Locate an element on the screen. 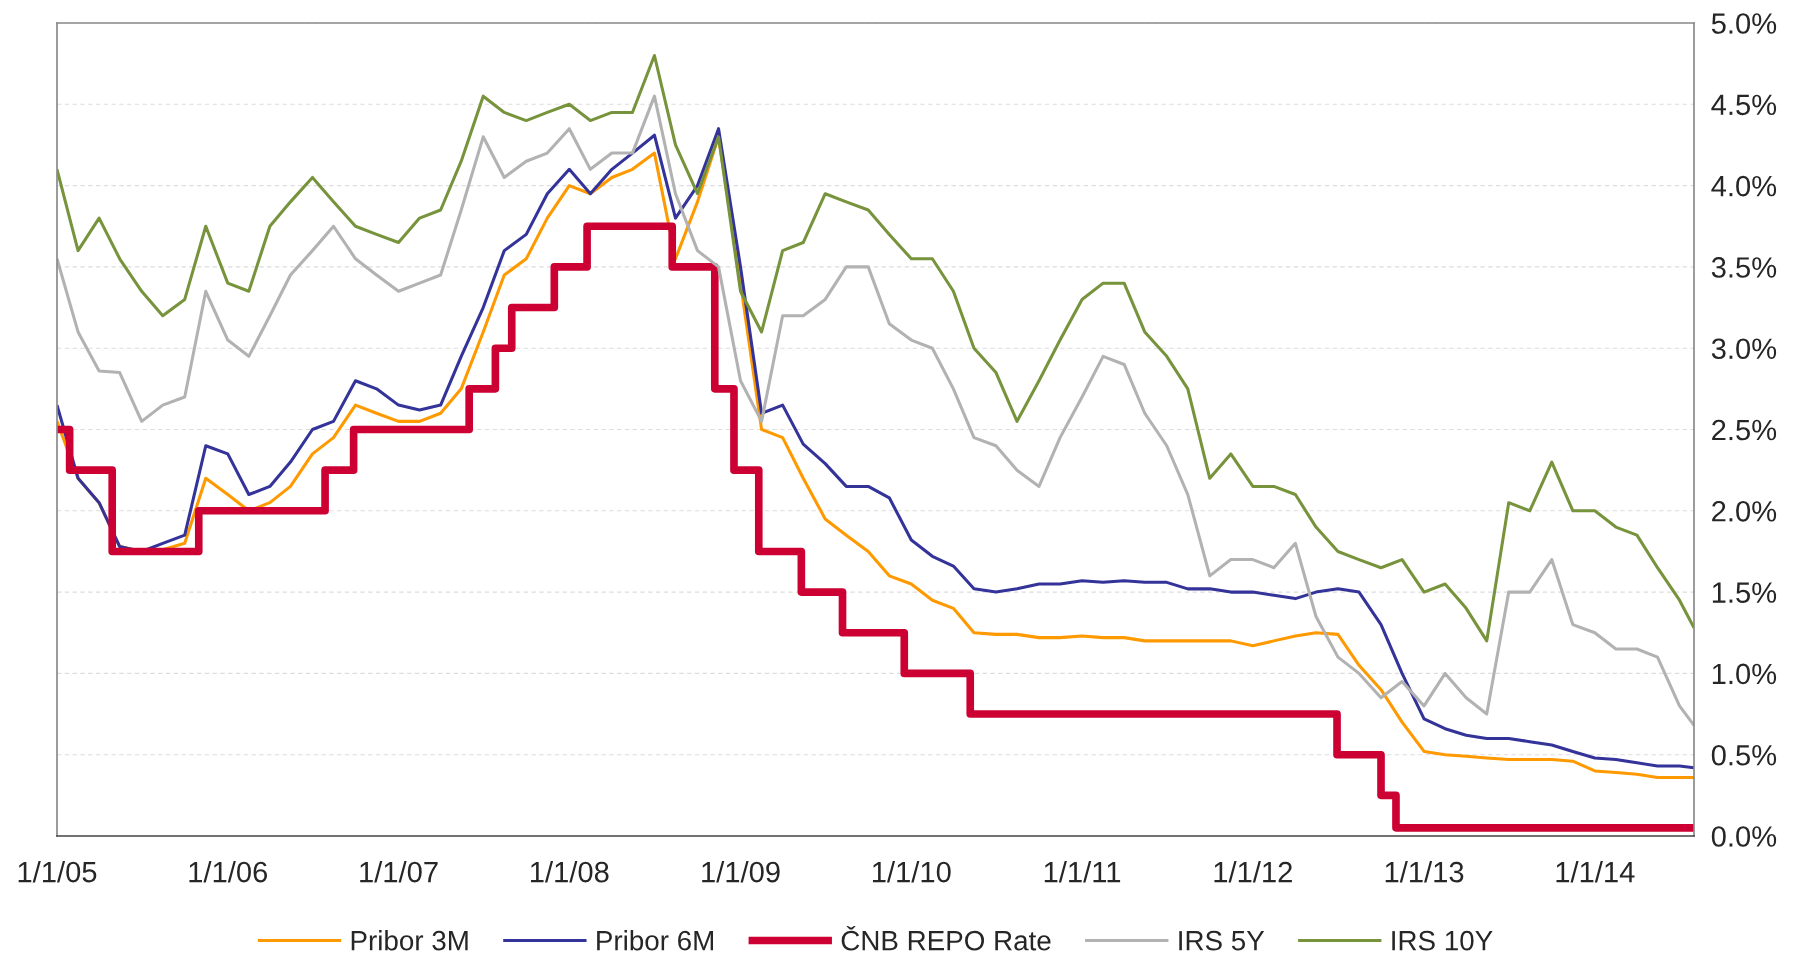 The image size is (1816, 962). legend-label: IRS 5Y is located at coordinates (1222, 940).